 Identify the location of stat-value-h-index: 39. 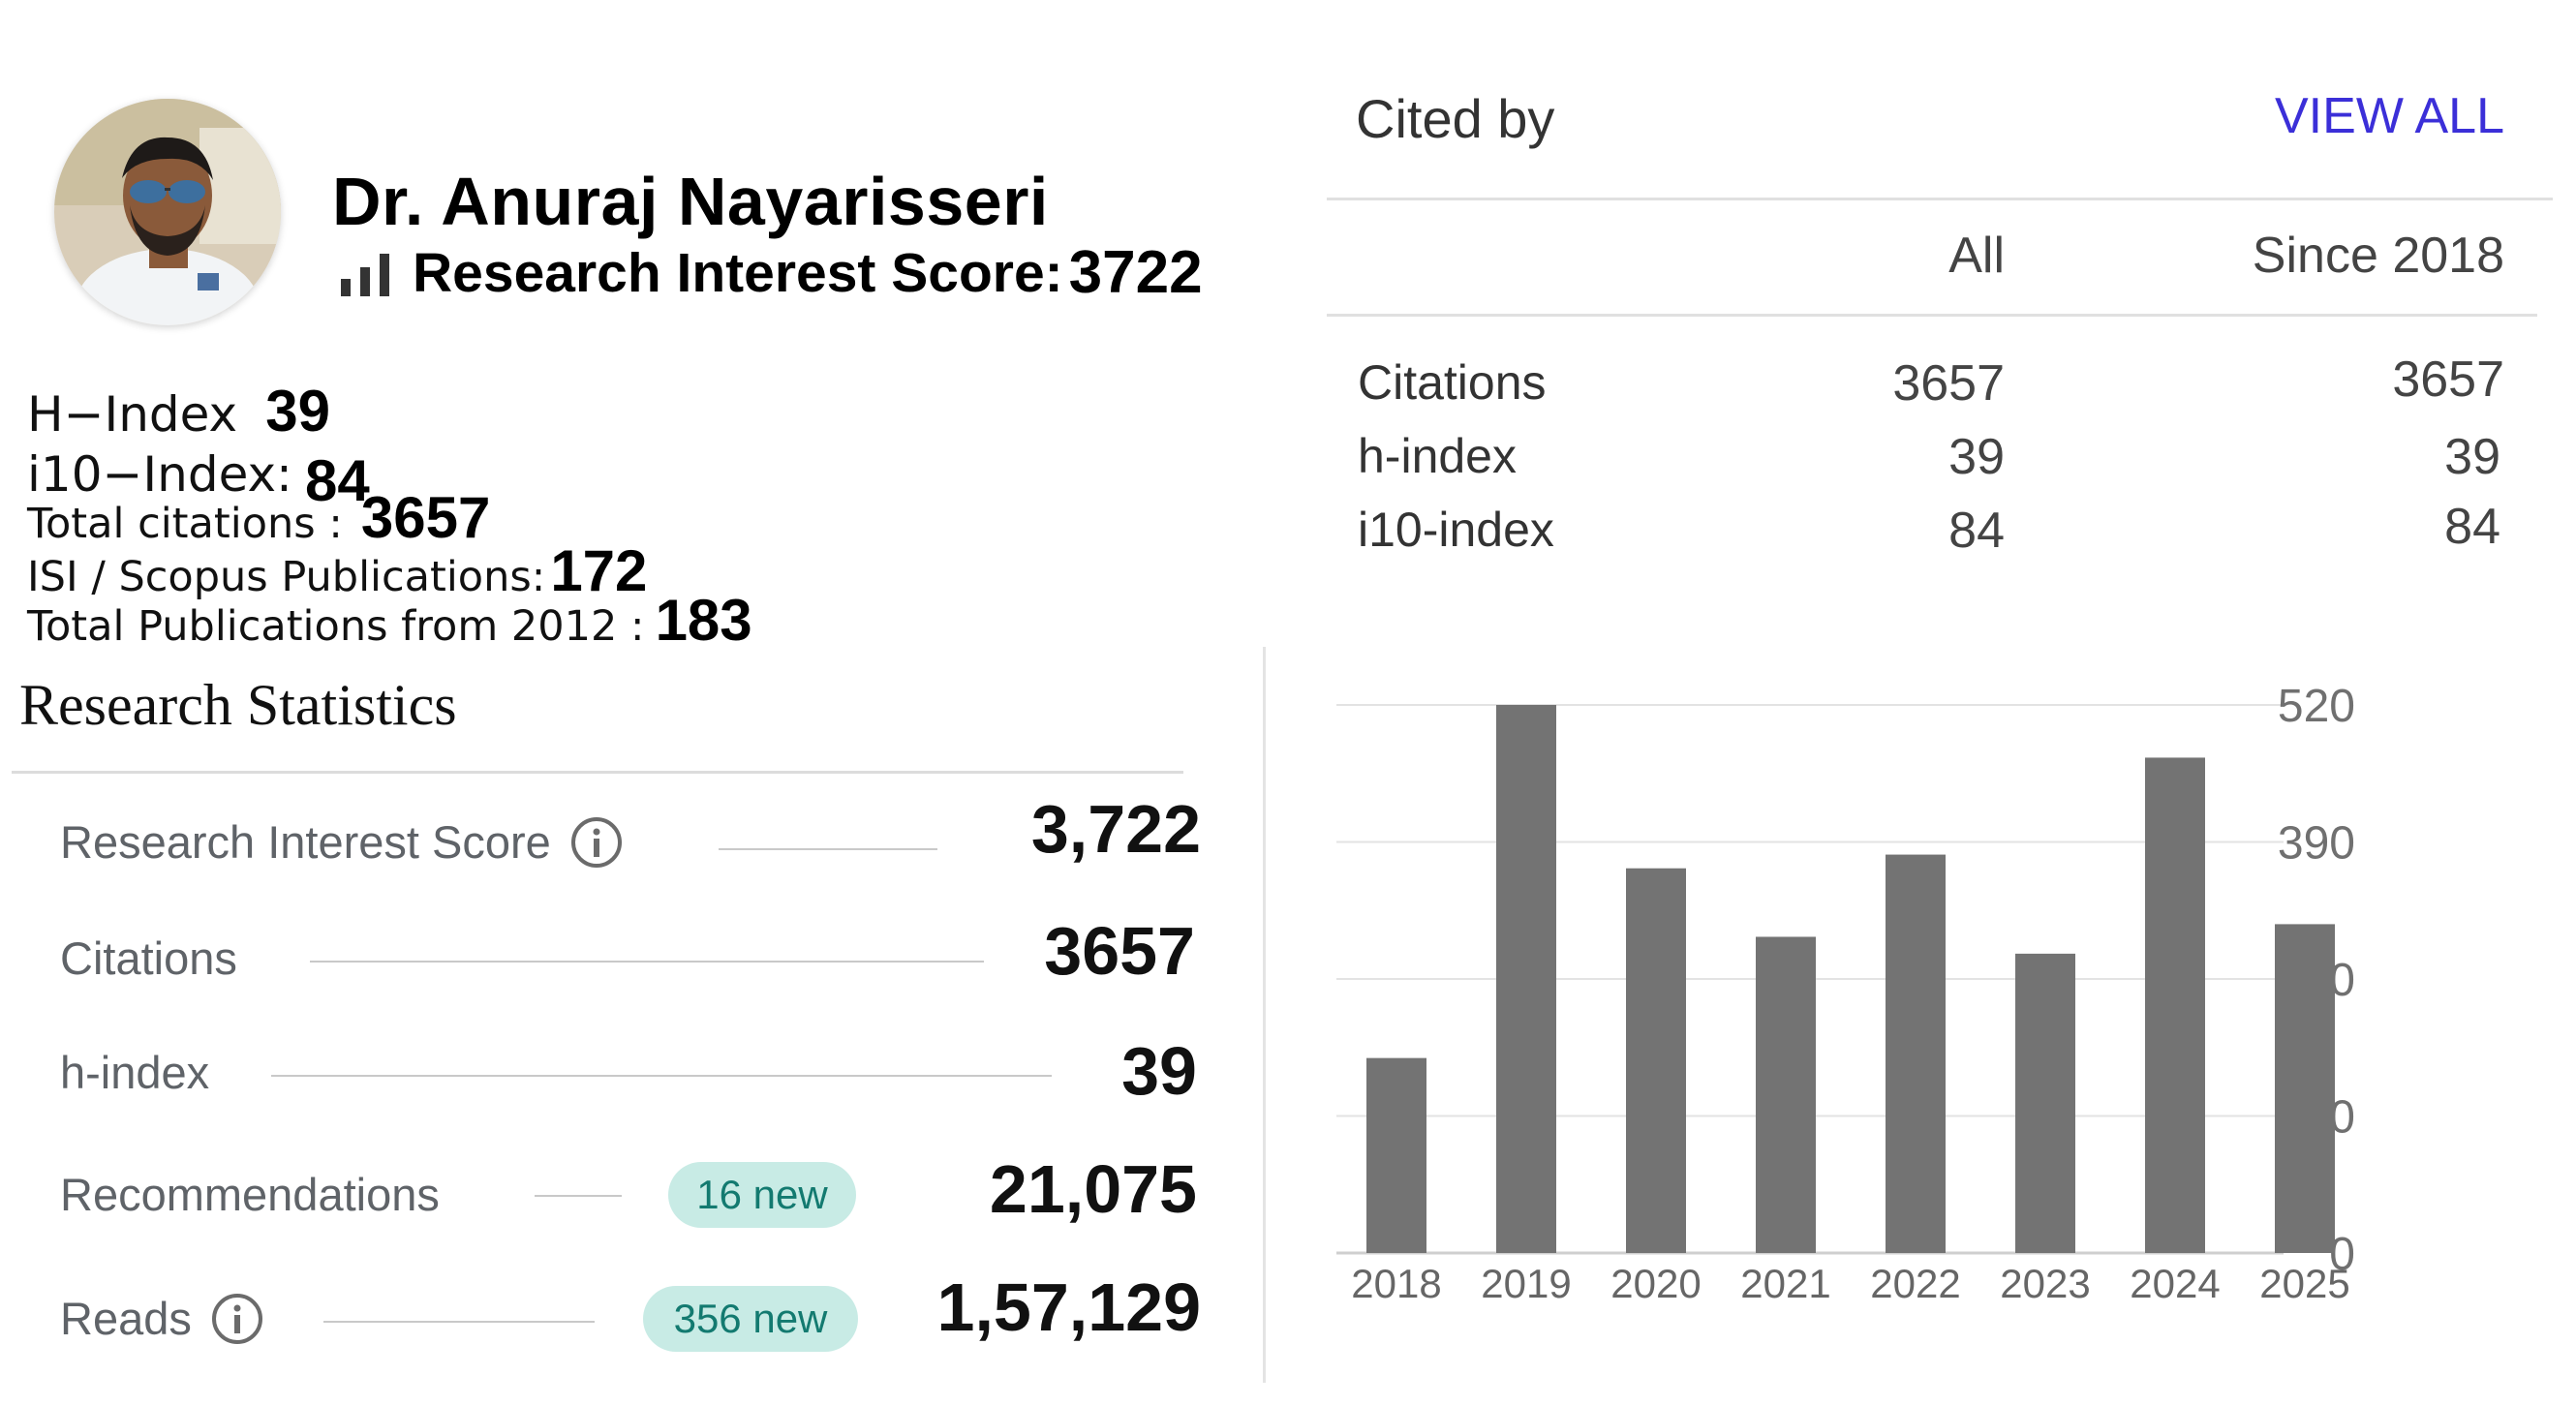
(1159, 1071).